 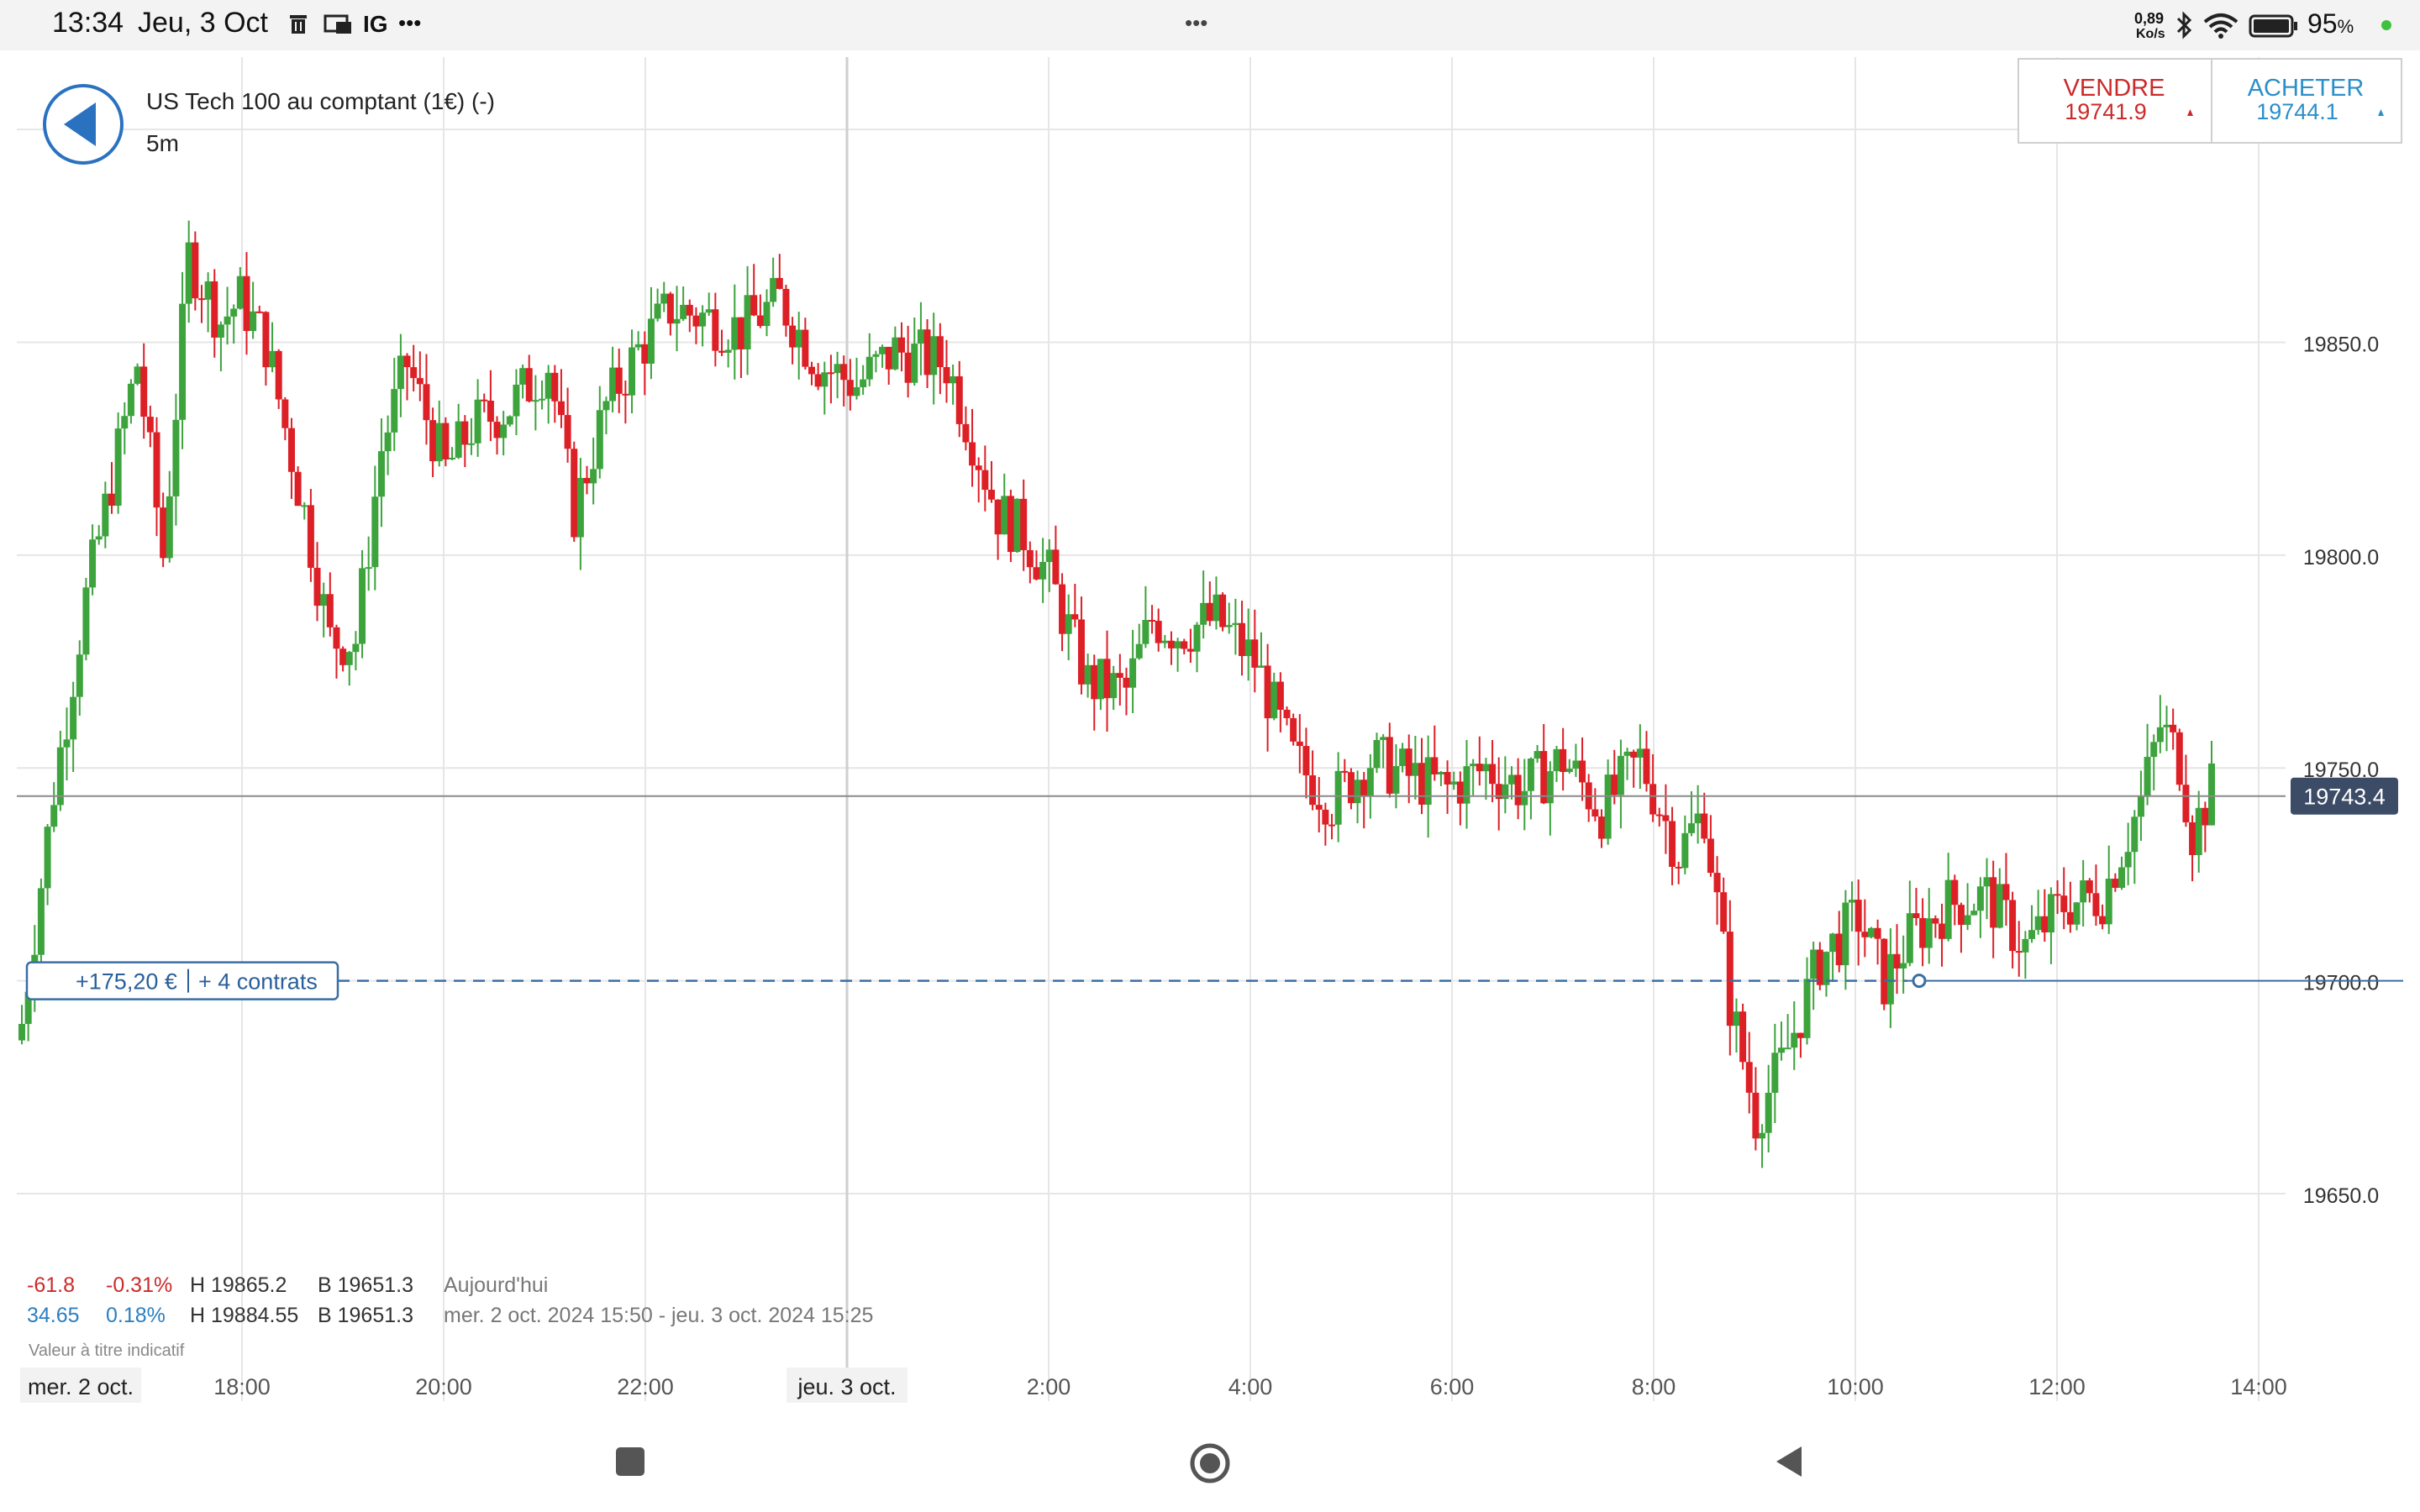 What do you see at coordinates (299, 24) in the screenshot?
I see `trash-icon` at bounding box center [299, 24].